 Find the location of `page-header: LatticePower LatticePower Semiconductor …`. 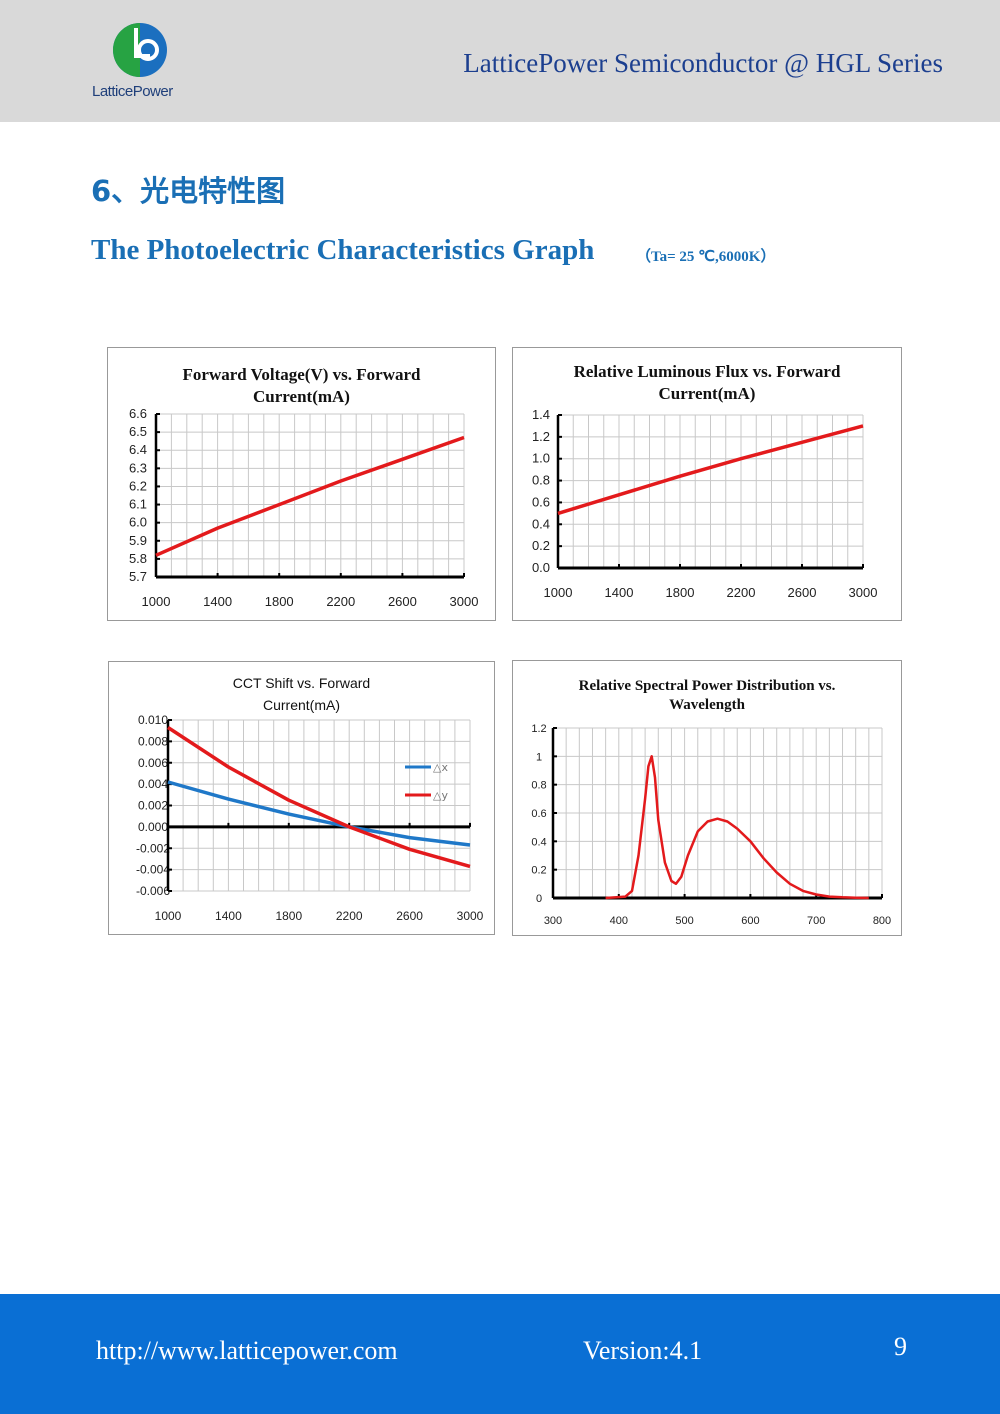

page-header: LatticePower LatticePower Semiconductor … is located at coordinates (500, 61).